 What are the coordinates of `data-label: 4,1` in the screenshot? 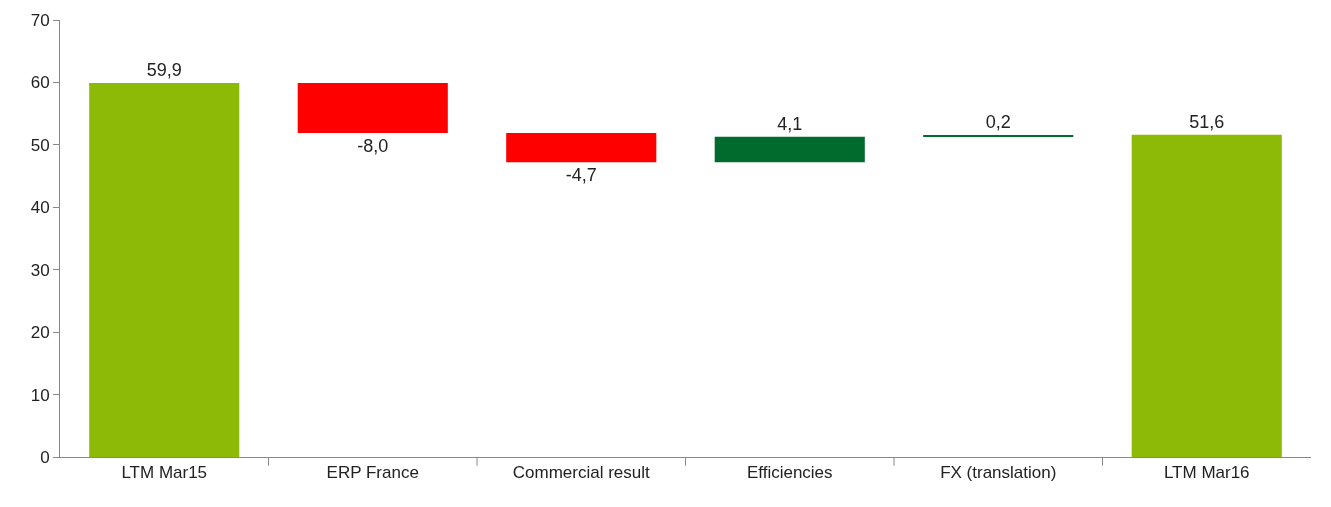 It's located at (790, 123).